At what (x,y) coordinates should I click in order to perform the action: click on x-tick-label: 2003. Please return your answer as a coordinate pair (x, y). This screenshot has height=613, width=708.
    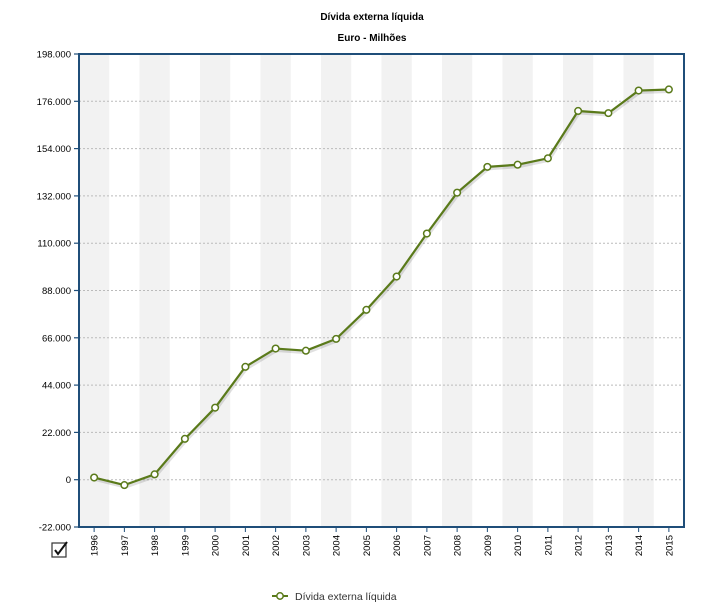
    Looking at the image, I should click on (306, 545).